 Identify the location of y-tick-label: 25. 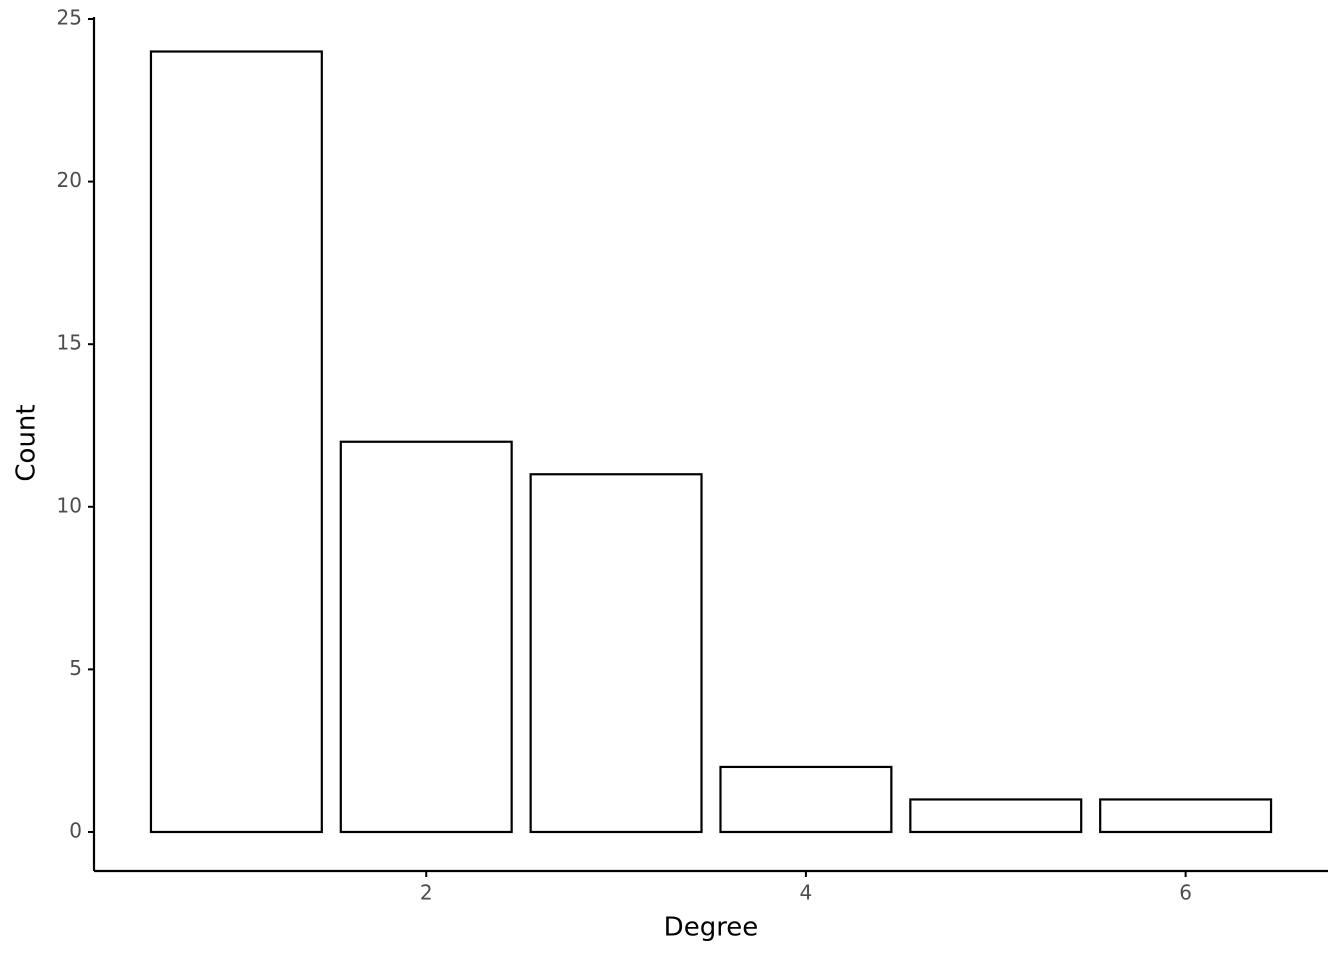
(69, 18).